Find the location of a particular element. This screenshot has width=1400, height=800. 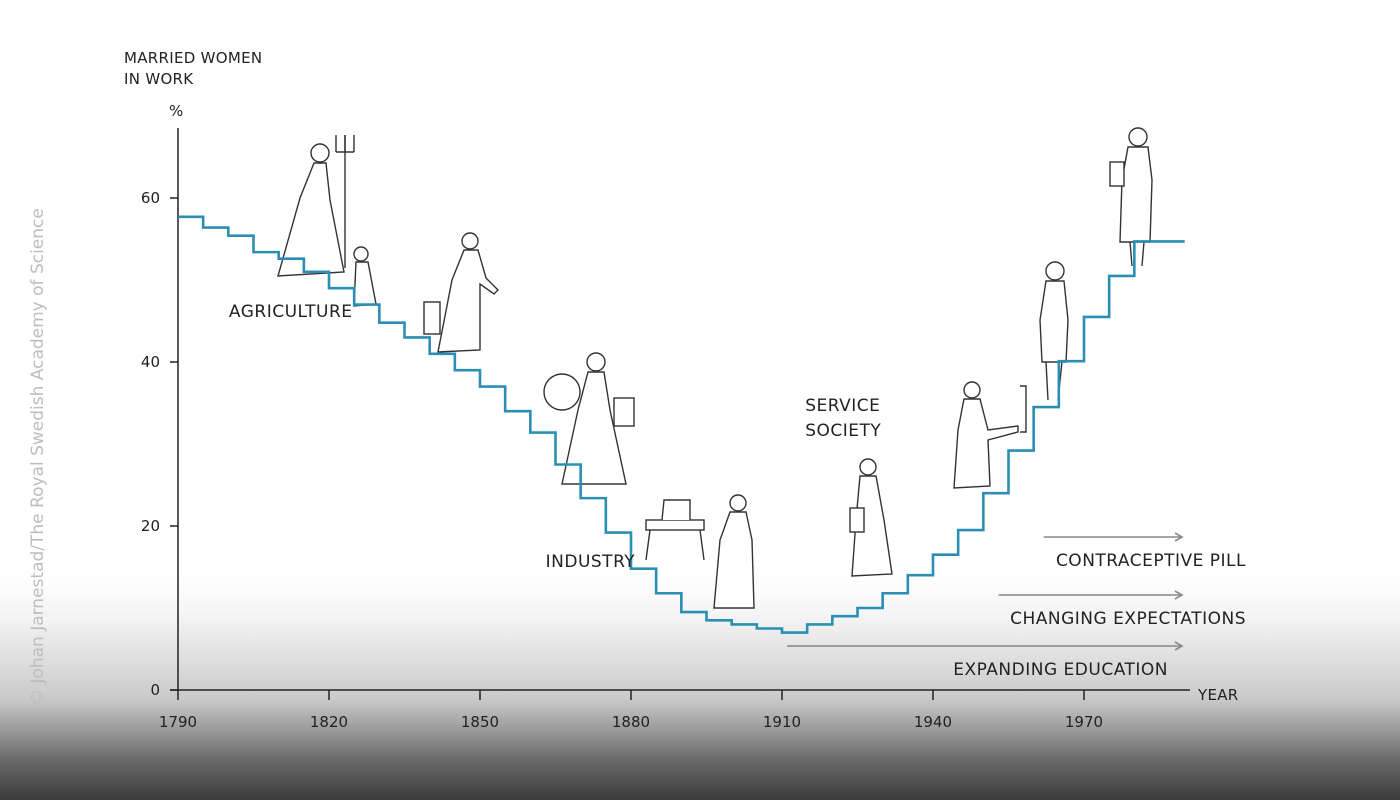

era-label-service-line2: SOCIETY is located at coordinates (843, 431).